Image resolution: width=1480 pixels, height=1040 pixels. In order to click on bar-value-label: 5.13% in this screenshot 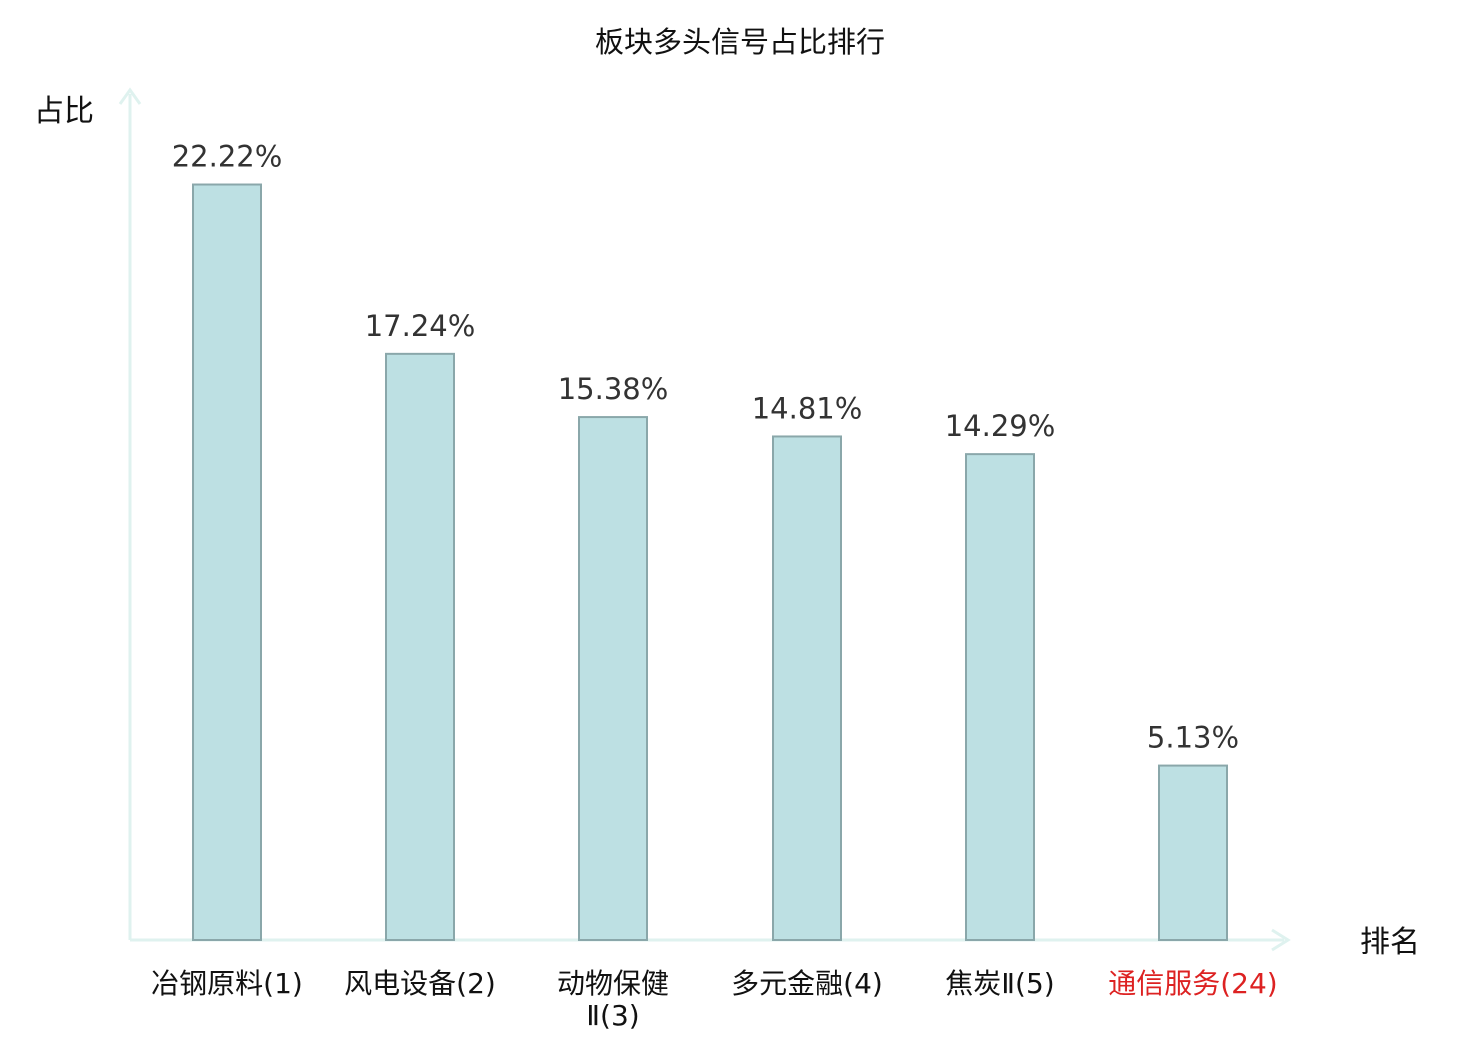, I will do `click(1193, 738)`.